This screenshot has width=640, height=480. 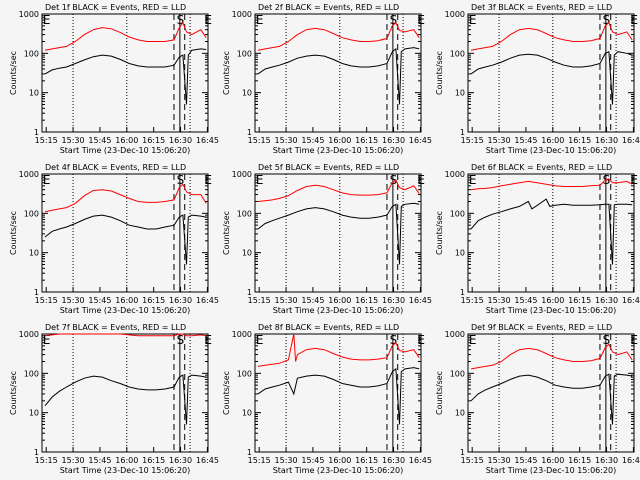 What do you see at coordinates (541, 167) in the screenshot?
I see `panel-title: Det 6f BLACK = Events, RED = LLD` at bounding box center [541, 167].